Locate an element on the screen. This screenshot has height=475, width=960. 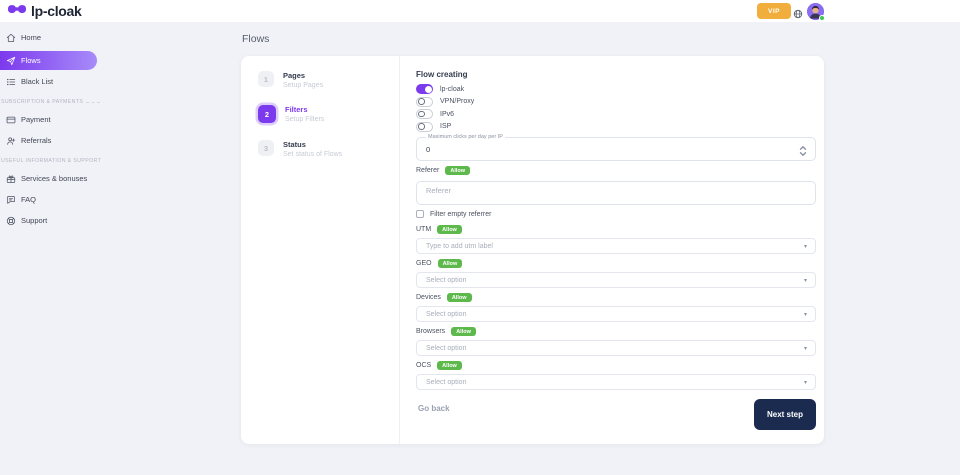
mask-icon is located at coordinates (17, 11).